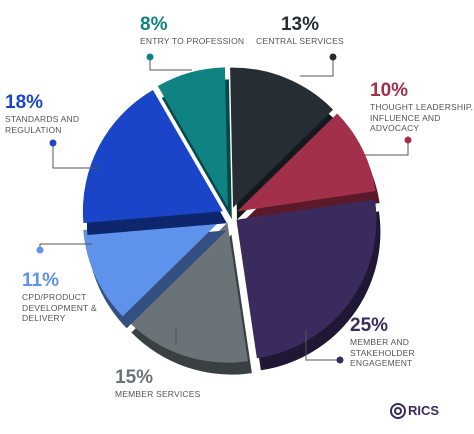 Image resolution: width=474 pixels, height=434 pixels. Describe the element at coordinates (369, 325) in the screenshot. I see `value-label: 25%` at that location.